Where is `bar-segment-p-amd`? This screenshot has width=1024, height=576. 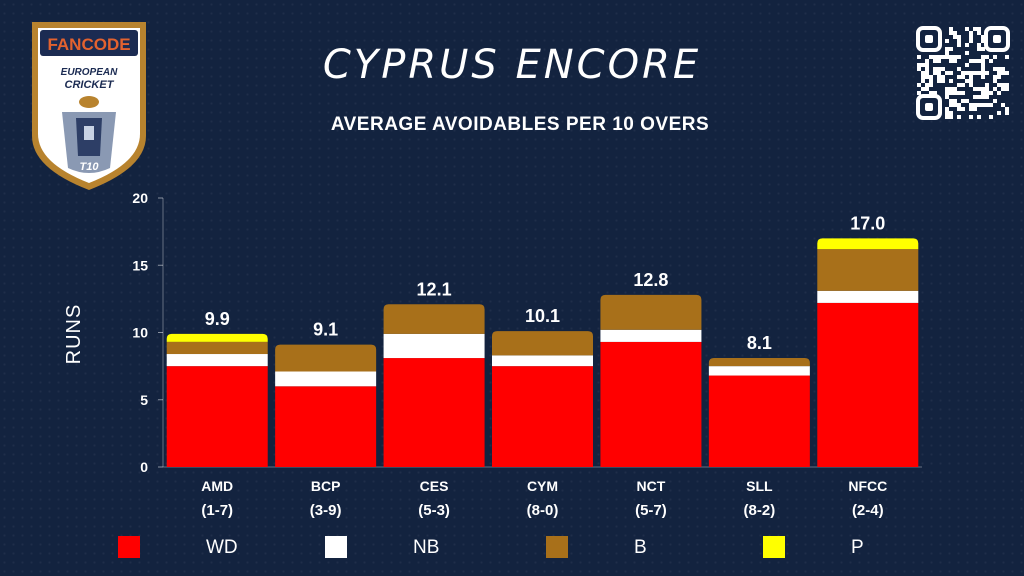 bar-segment-p-amd is located at coordinates (217, 337).